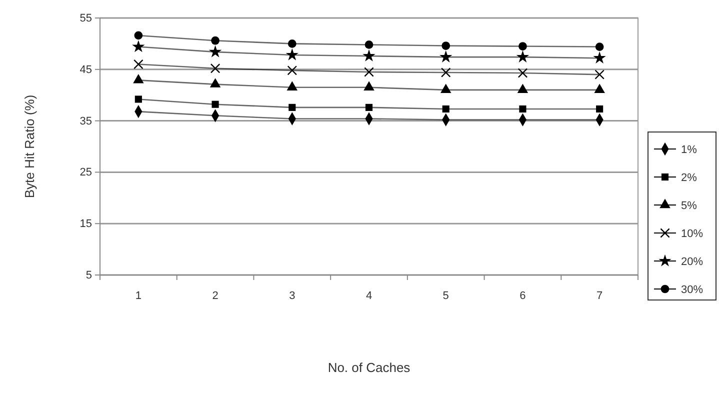 The height and width of the screenshot is (402, 719). Describe the element at coordinates (369, 296) in the screenshot. I see `x-tick-label: 4` at that location.